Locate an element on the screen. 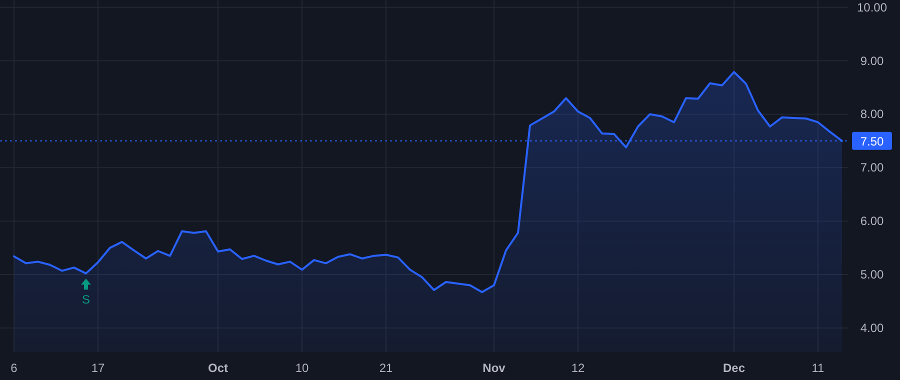 Image resolution: width=900 pixels, height=380 pixels. x-tick-label: 6 is located at coordinates (14, 368).